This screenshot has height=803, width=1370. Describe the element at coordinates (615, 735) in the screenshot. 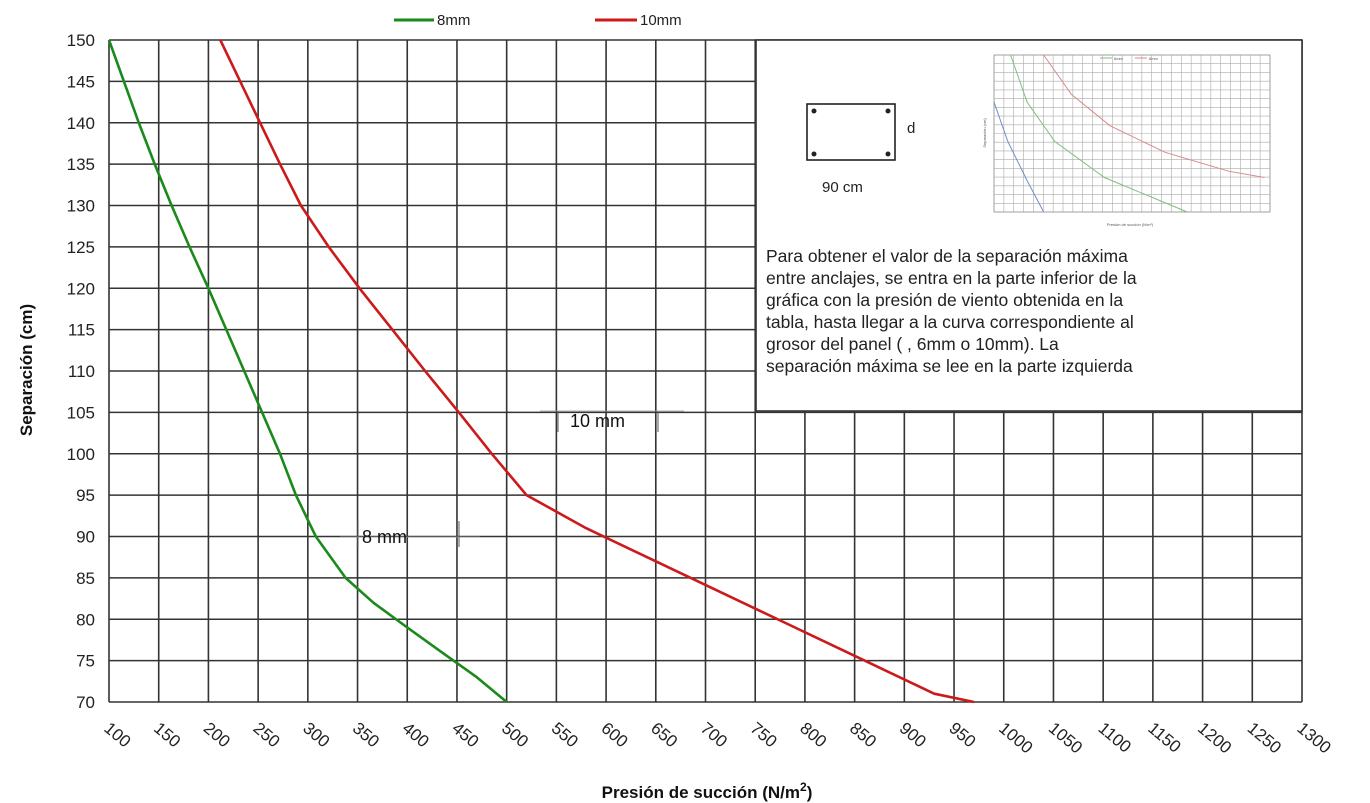

I see `x-tick-label: 600` at that location.